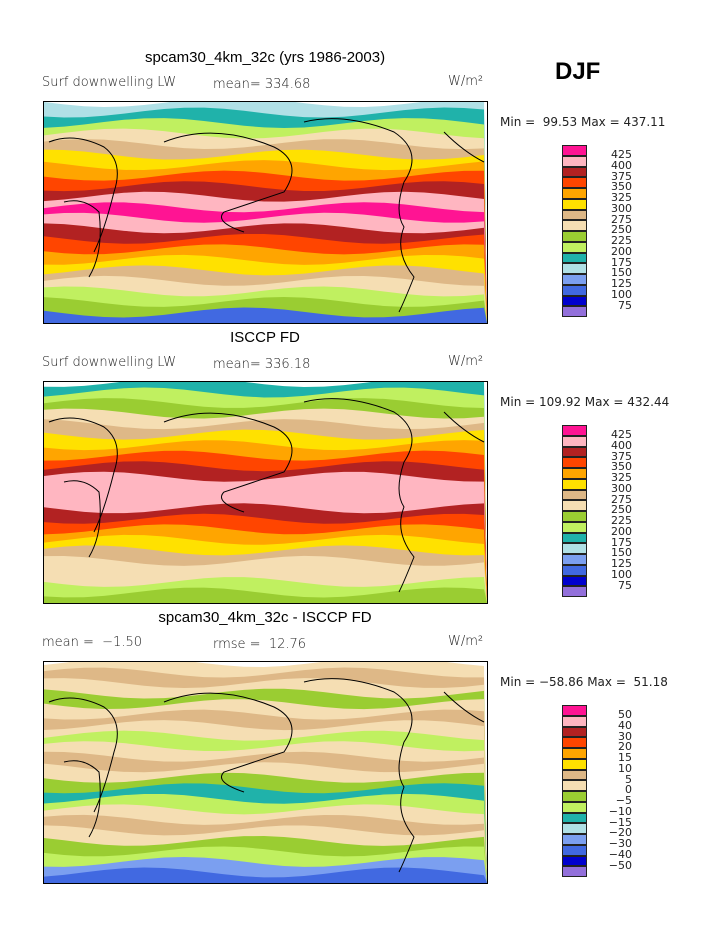 The image size is (723, 935). I want to click on colorbar-tick-label: 175, so click(621, 262).